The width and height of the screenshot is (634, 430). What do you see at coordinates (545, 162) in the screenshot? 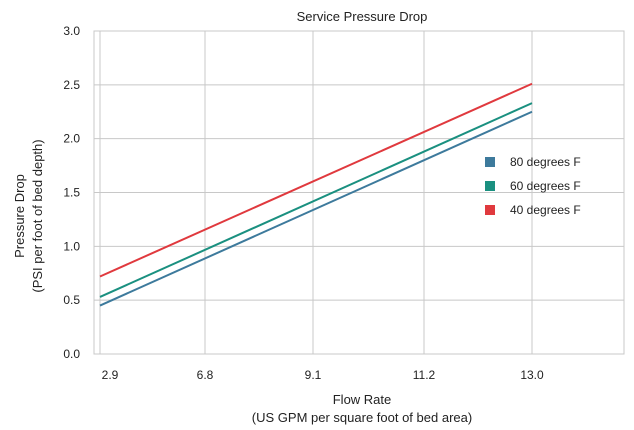
I see `legend-label: 80 degrees F` at bounding box center [545, 162].